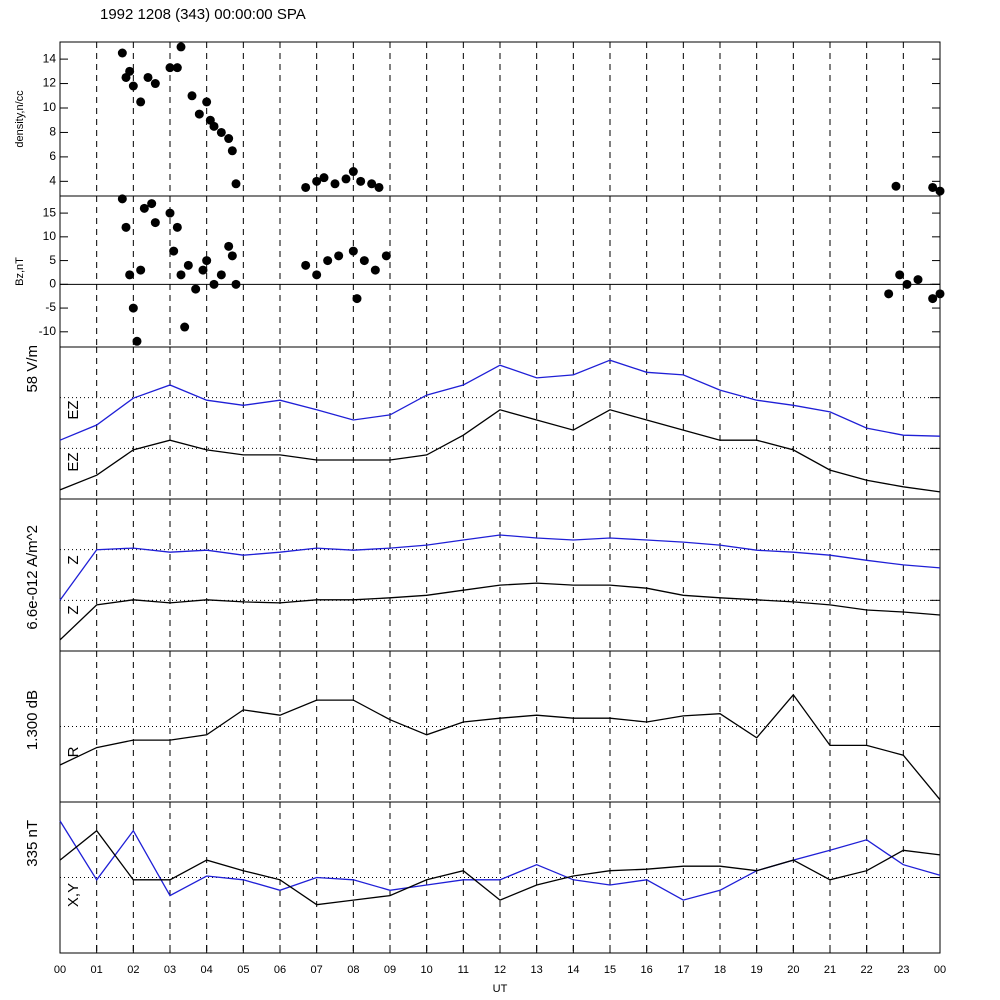 This screenshot has width=1000, height=1000. I want to click on x-tick-label: 08, so click(353, 970).